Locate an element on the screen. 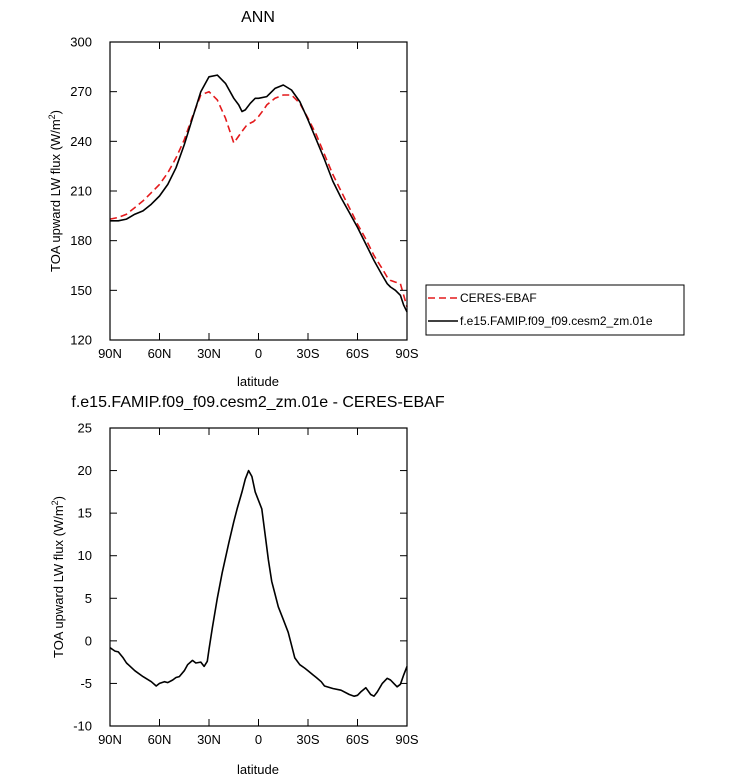  bottom-x-tick-label: 0 is located at coordinates (258, 739).